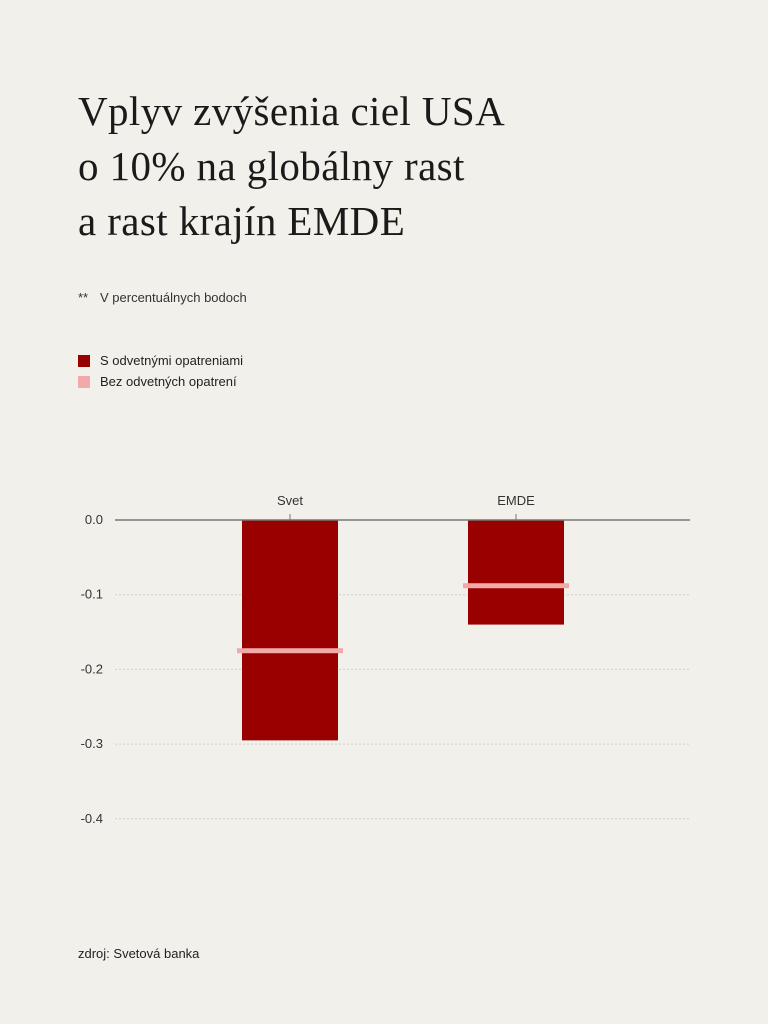 Image resolution: width=768 pixels, height=1024 pixels. Describe the element at coordinates (84, 381) in the screenshot. I see `legend-swatch-no-retaliation` at that location.